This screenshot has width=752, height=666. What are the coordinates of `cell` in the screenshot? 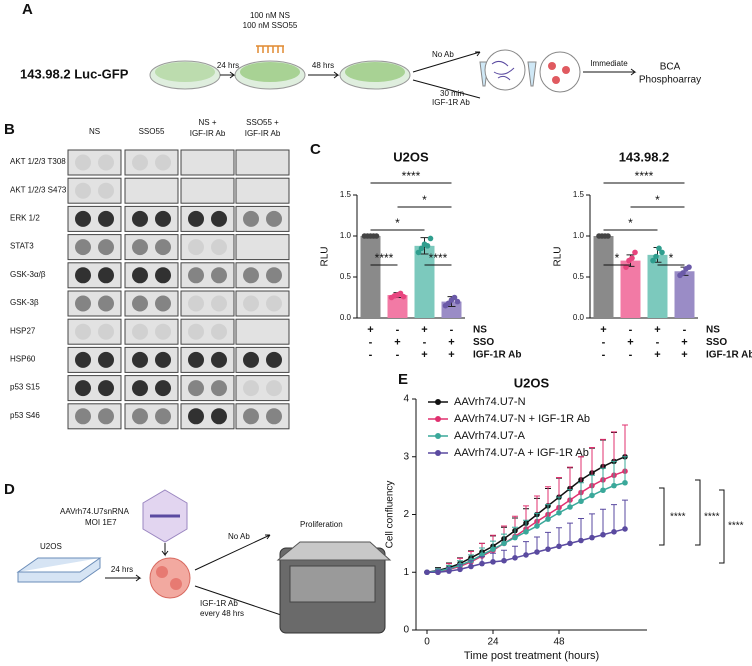 It's located at (162, 572).